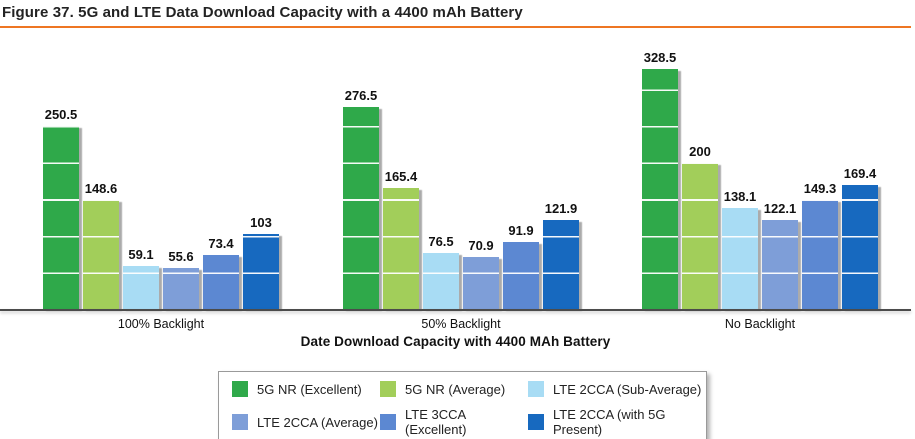  What do you see at coordinates (101, 189) in the screenshot?
I see `bar-value-label: 148.6` at bounding box center [101, 189].